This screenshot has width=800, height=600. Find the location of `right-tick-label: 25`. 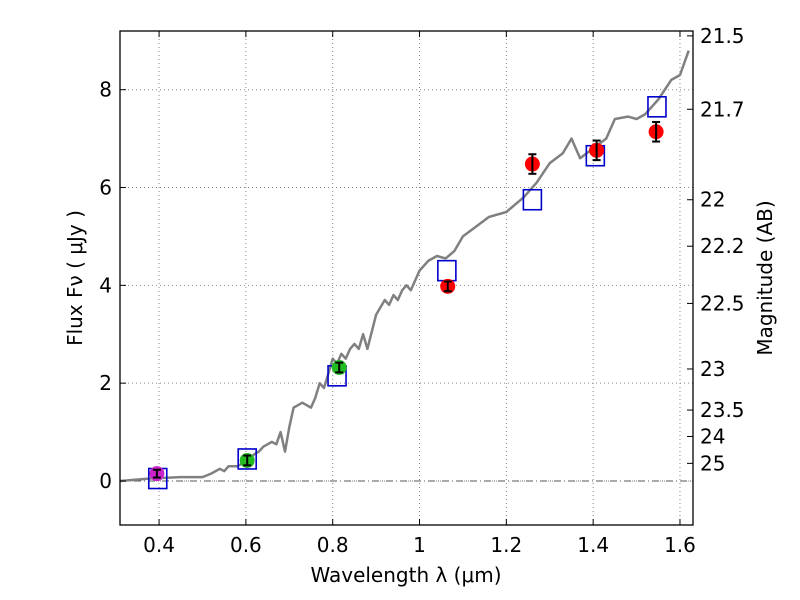

right-tick-label: 25 is located at coordinates (712, 463).